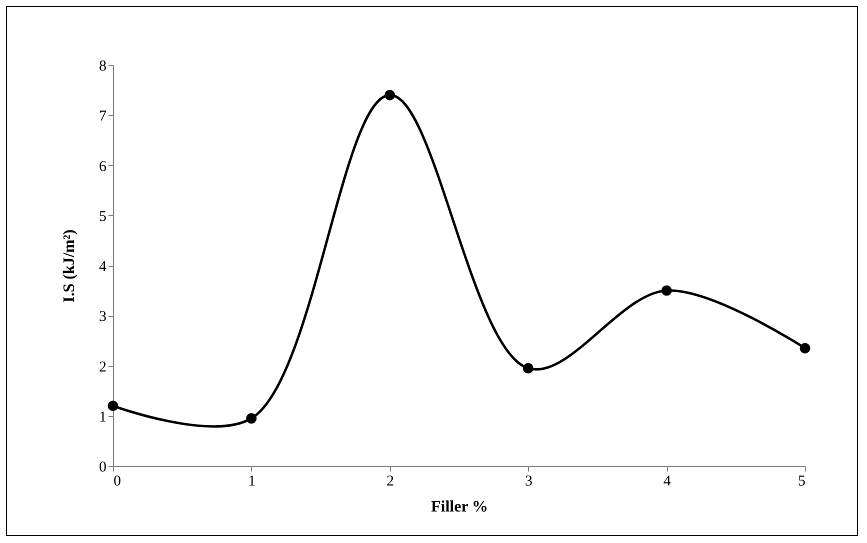 This screenshot has width=867, height=543. I want to click on y-axis-title: I.S (kJ/m²), so click(69, 266).